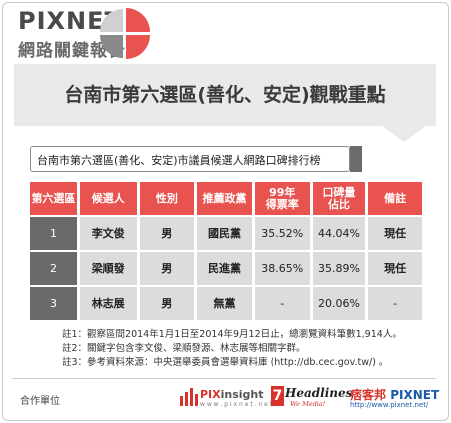 The width and height of the screenshot is (451, 423). I want to click on table-subtitle: 台南市第六選區(善化、安定)市議員候選人網路口碑排行榜, so click(179, 160).